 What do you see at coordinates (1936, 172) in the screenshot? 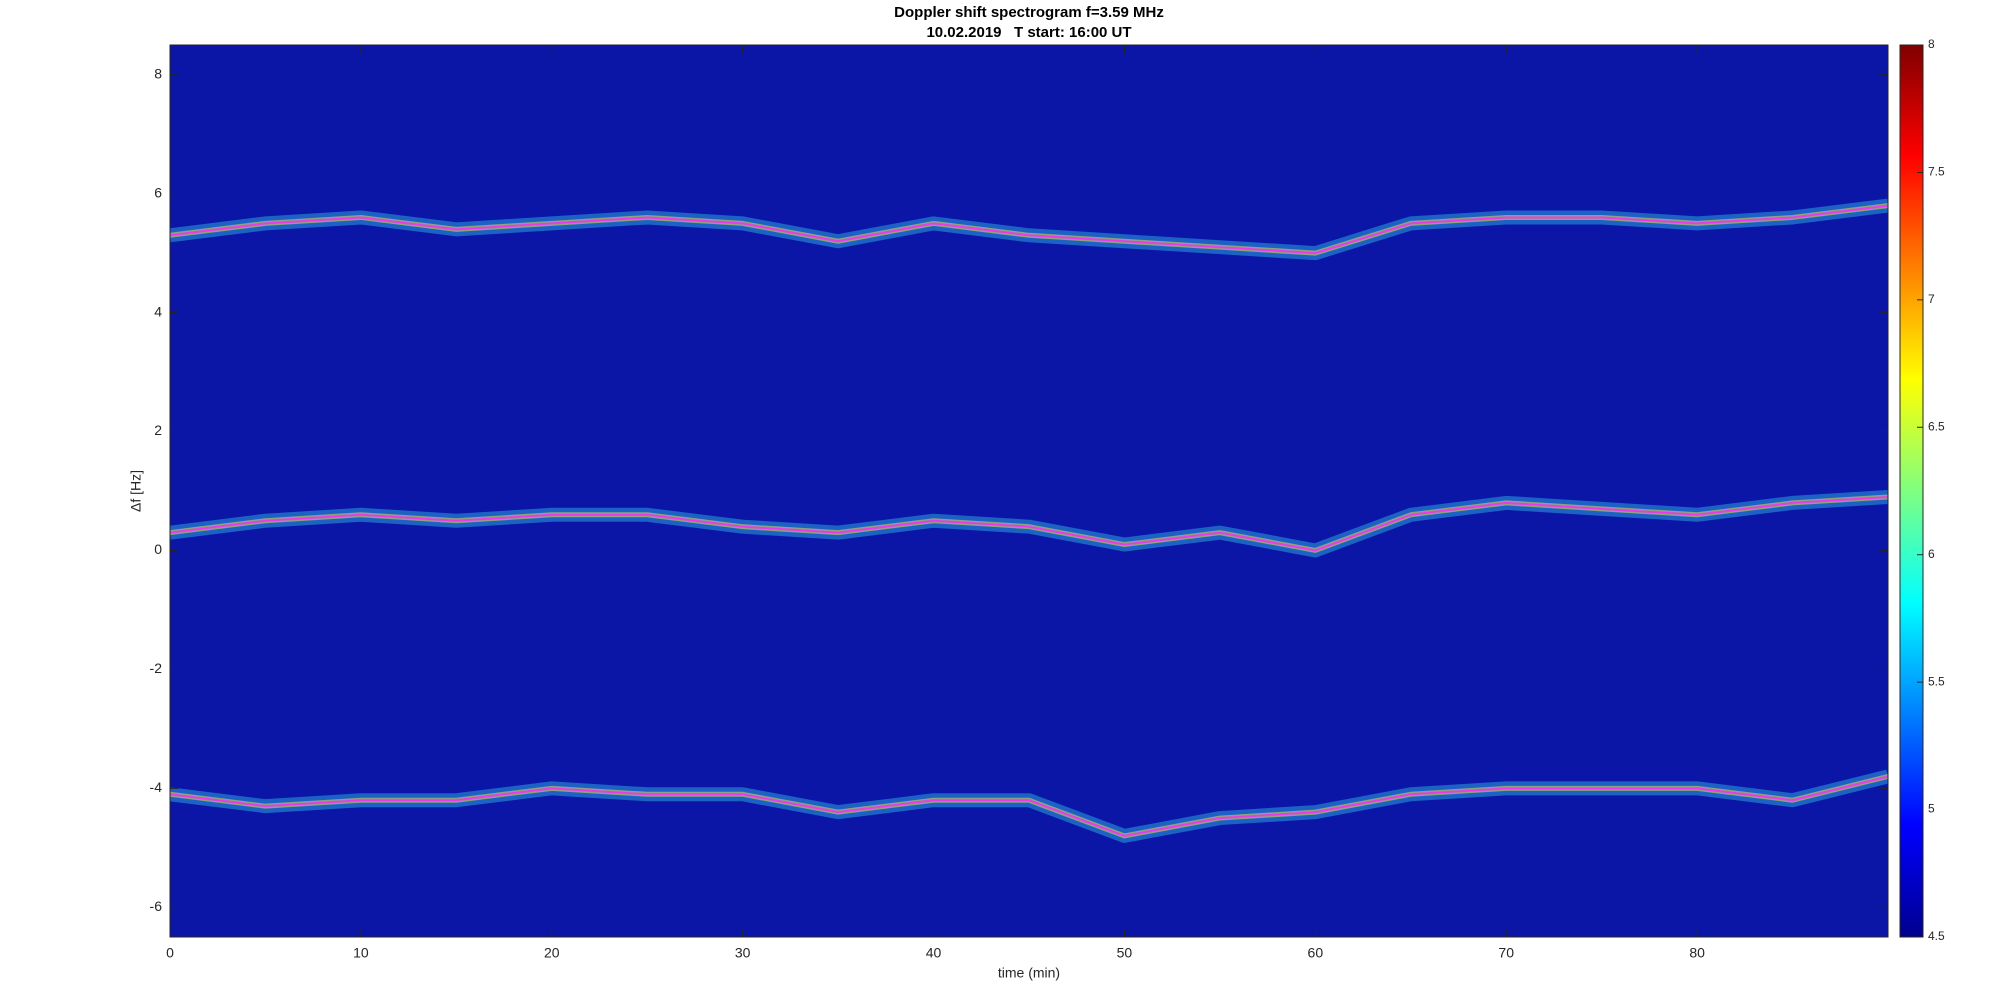
I see `colorbar-tick-label: 7.5` at bounding box center [1936, 172].